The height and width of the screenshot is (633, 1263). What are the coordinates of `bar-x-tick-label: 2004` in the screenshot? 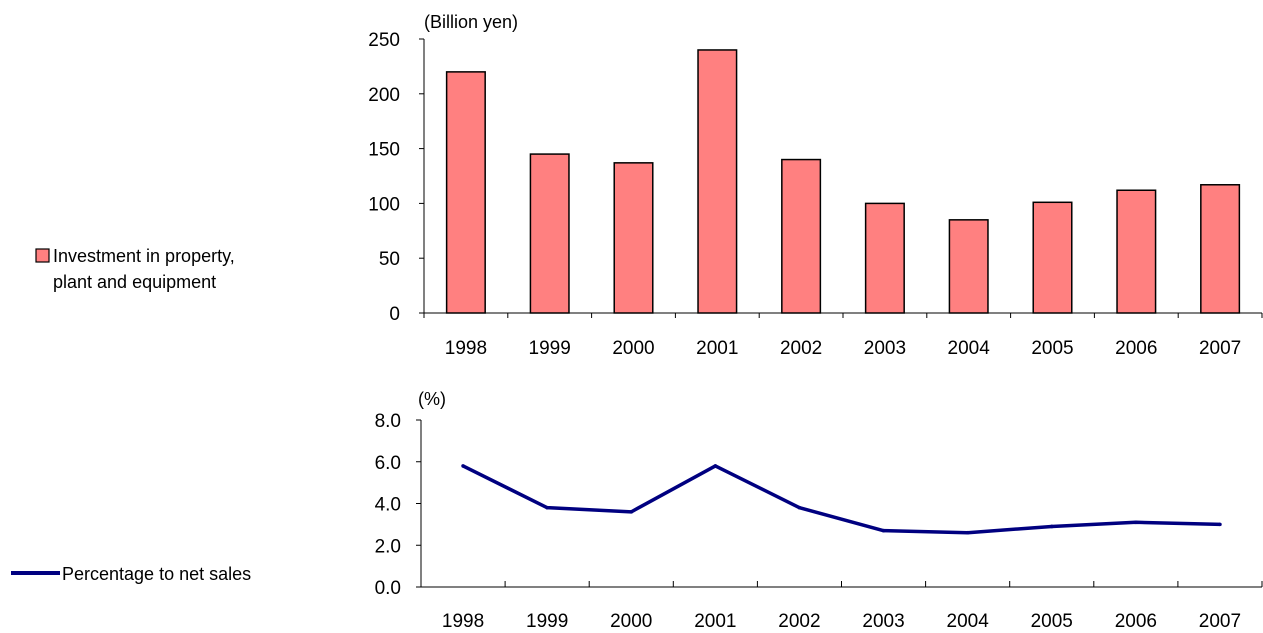 It's located at (969, 348).